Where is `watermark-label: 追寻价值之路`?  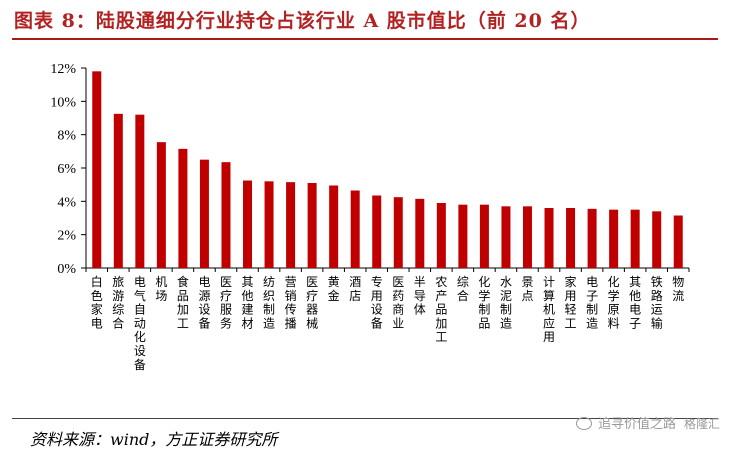 watermark-label: 追寻价值之路 is located at coordinates (637, 424).